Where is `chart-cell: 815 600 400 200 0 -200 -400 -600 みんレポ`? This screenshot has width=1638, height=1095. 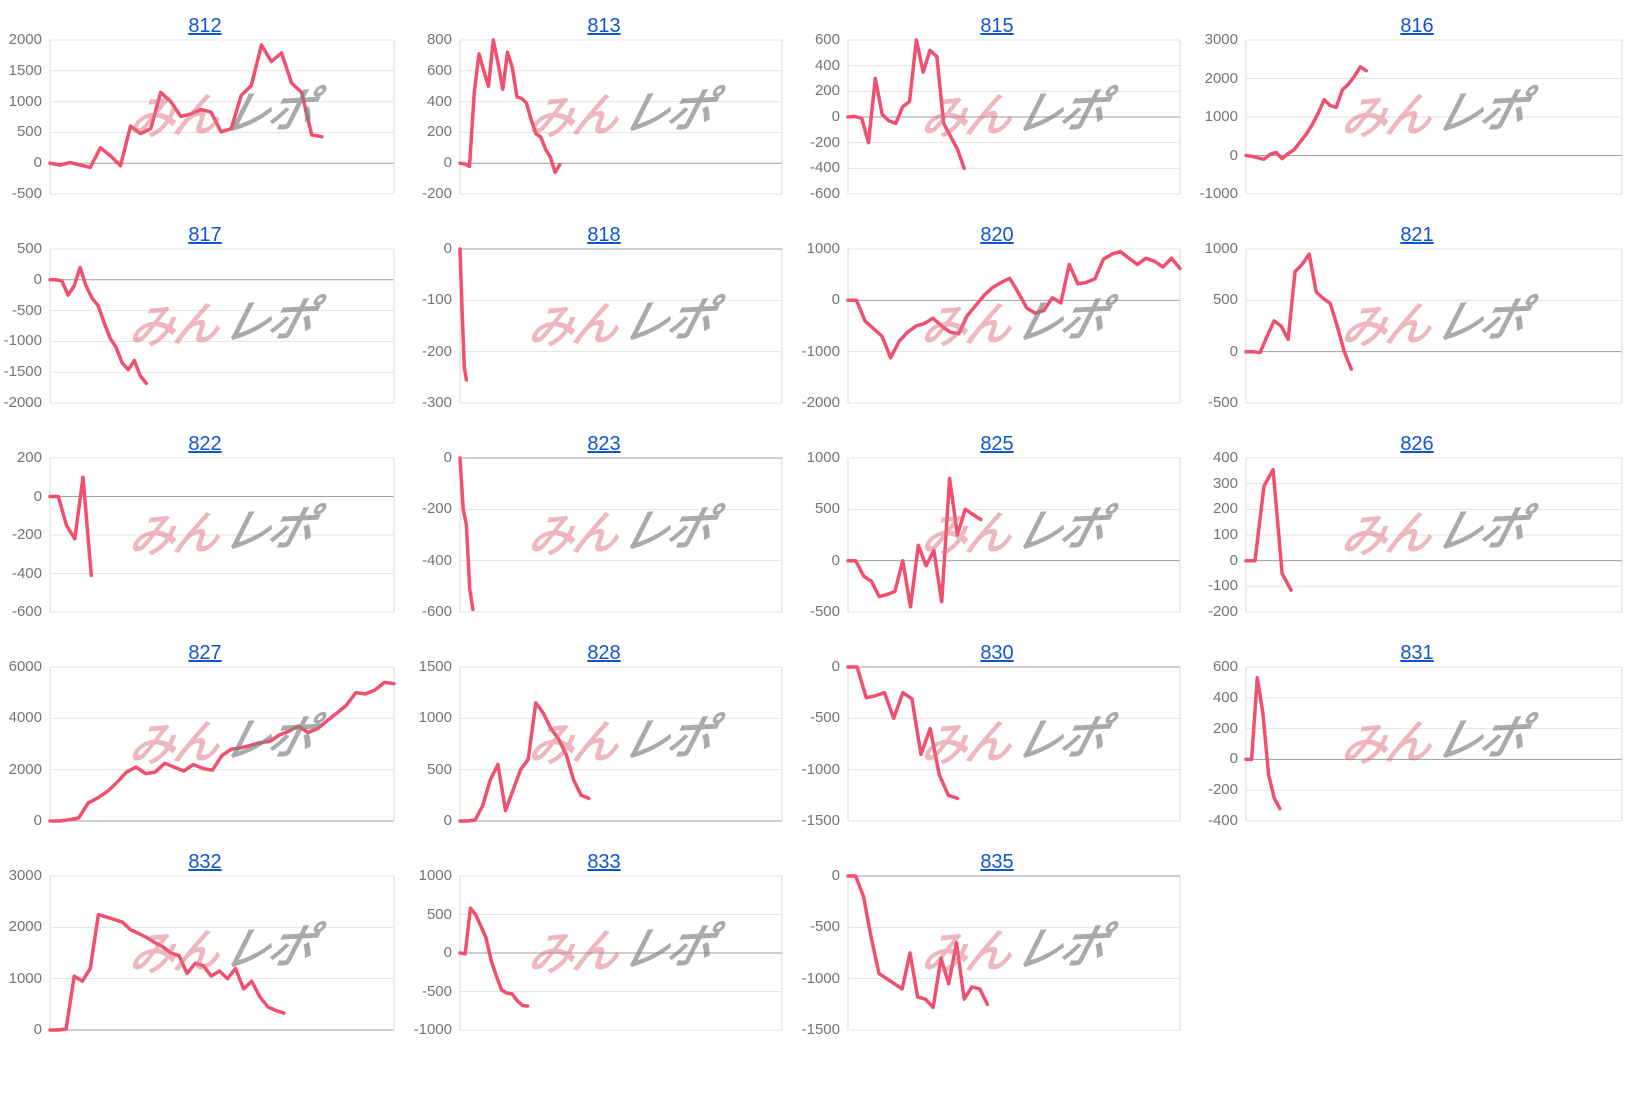
chart-cell: 815 600 400 200 0 -200 -400 -600 みんレポ is located at coordinates (997, 110).